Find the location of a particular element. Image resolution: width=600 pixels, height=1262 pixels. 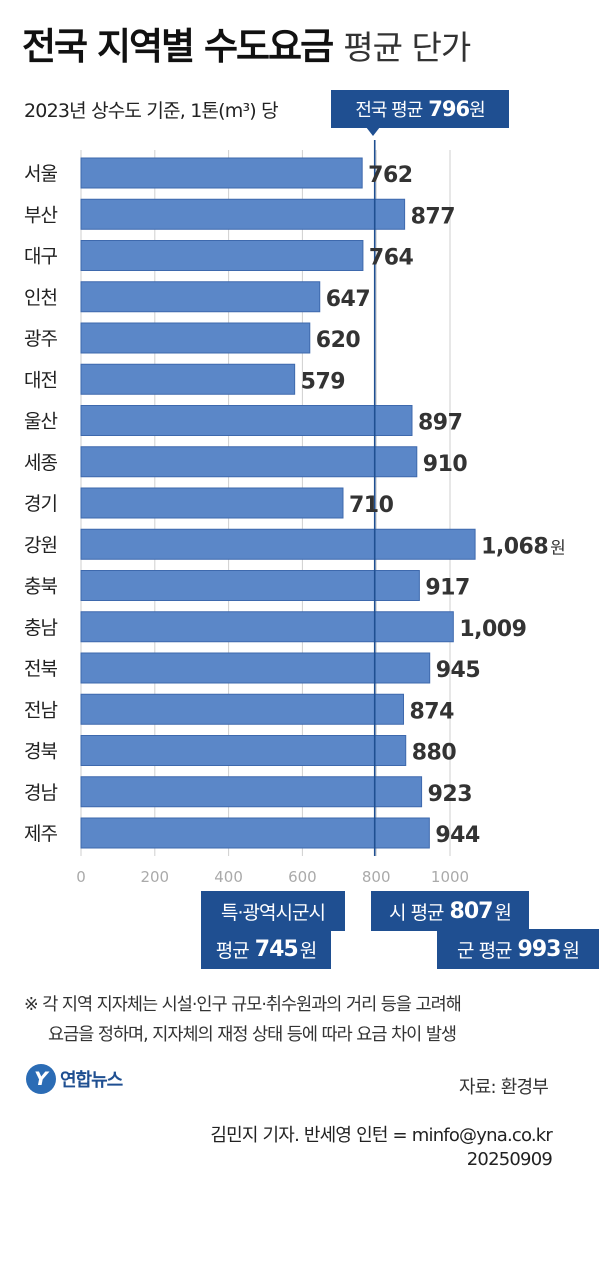

value-number: 910 is located at coordinates (445, 464).